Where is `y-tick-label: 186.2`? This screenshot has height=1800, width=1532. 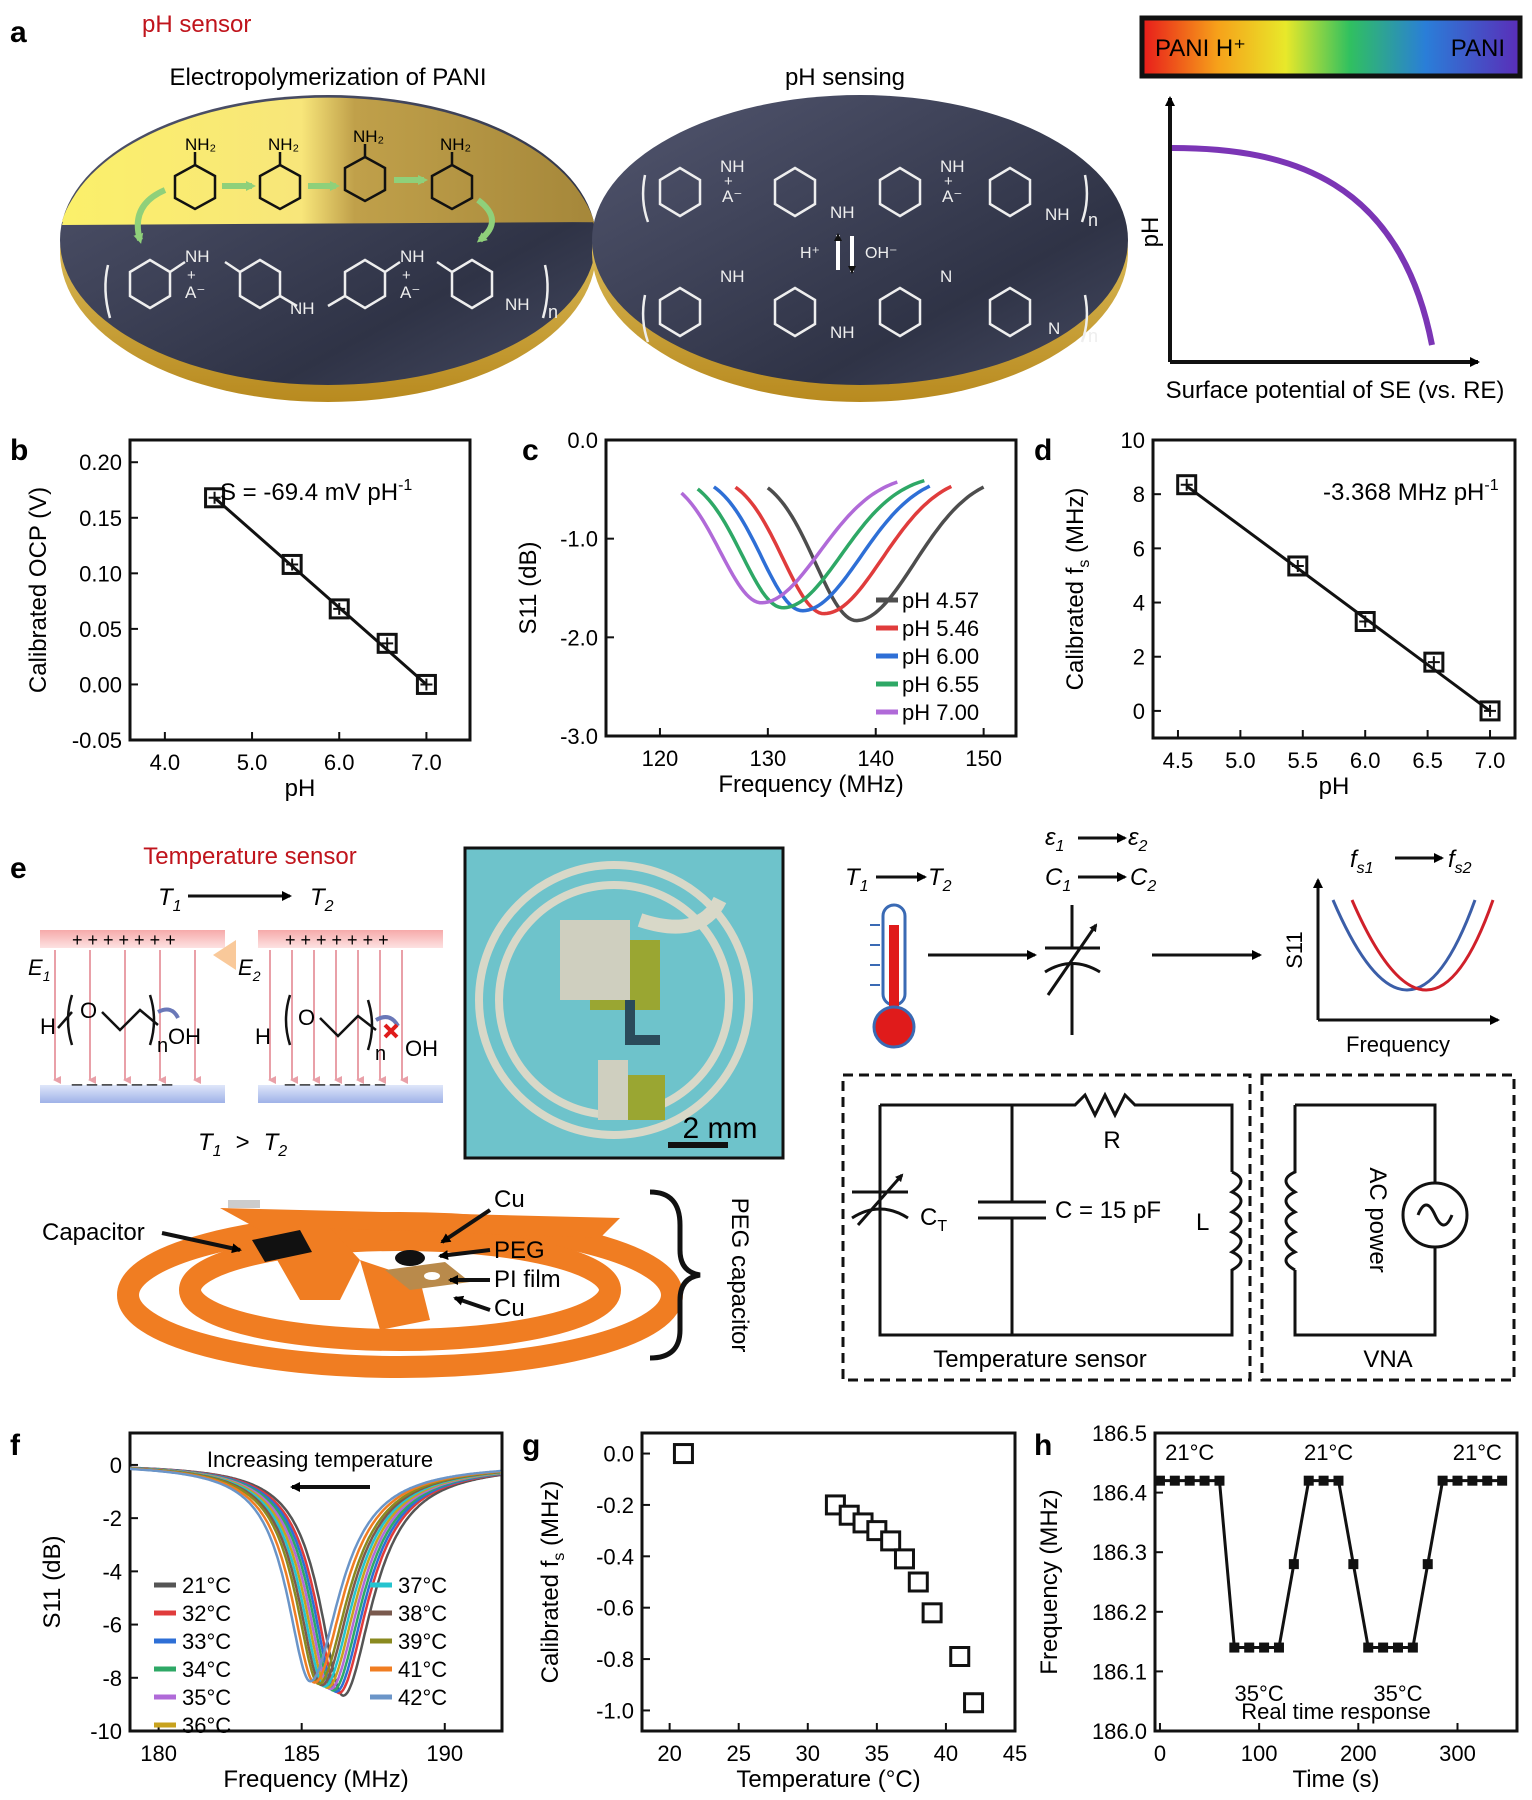 y-tick-label: 186.2 is located at coordinates (1119, 1612).